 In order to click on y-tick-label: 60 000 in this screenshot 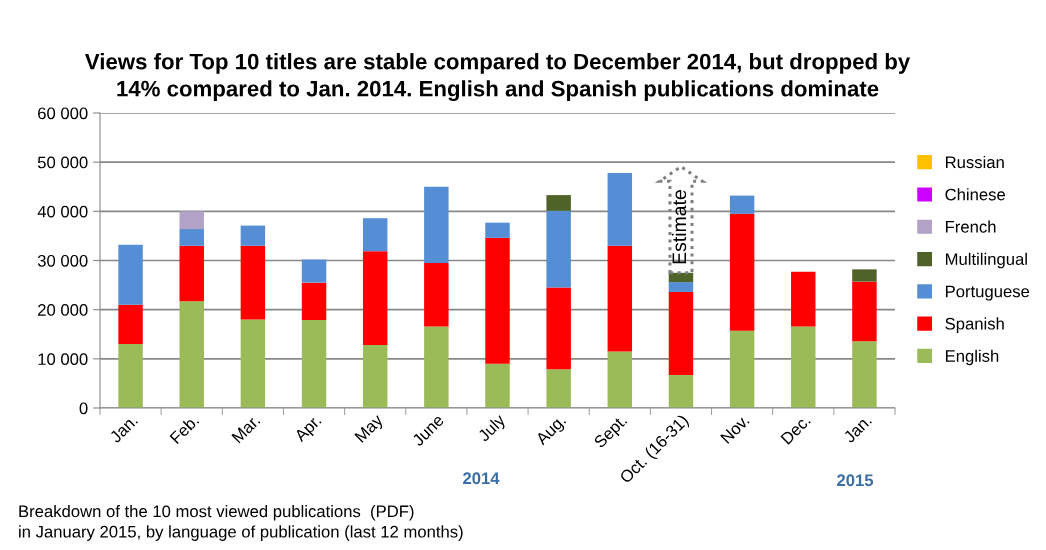, I will do `click(63, 113)`.